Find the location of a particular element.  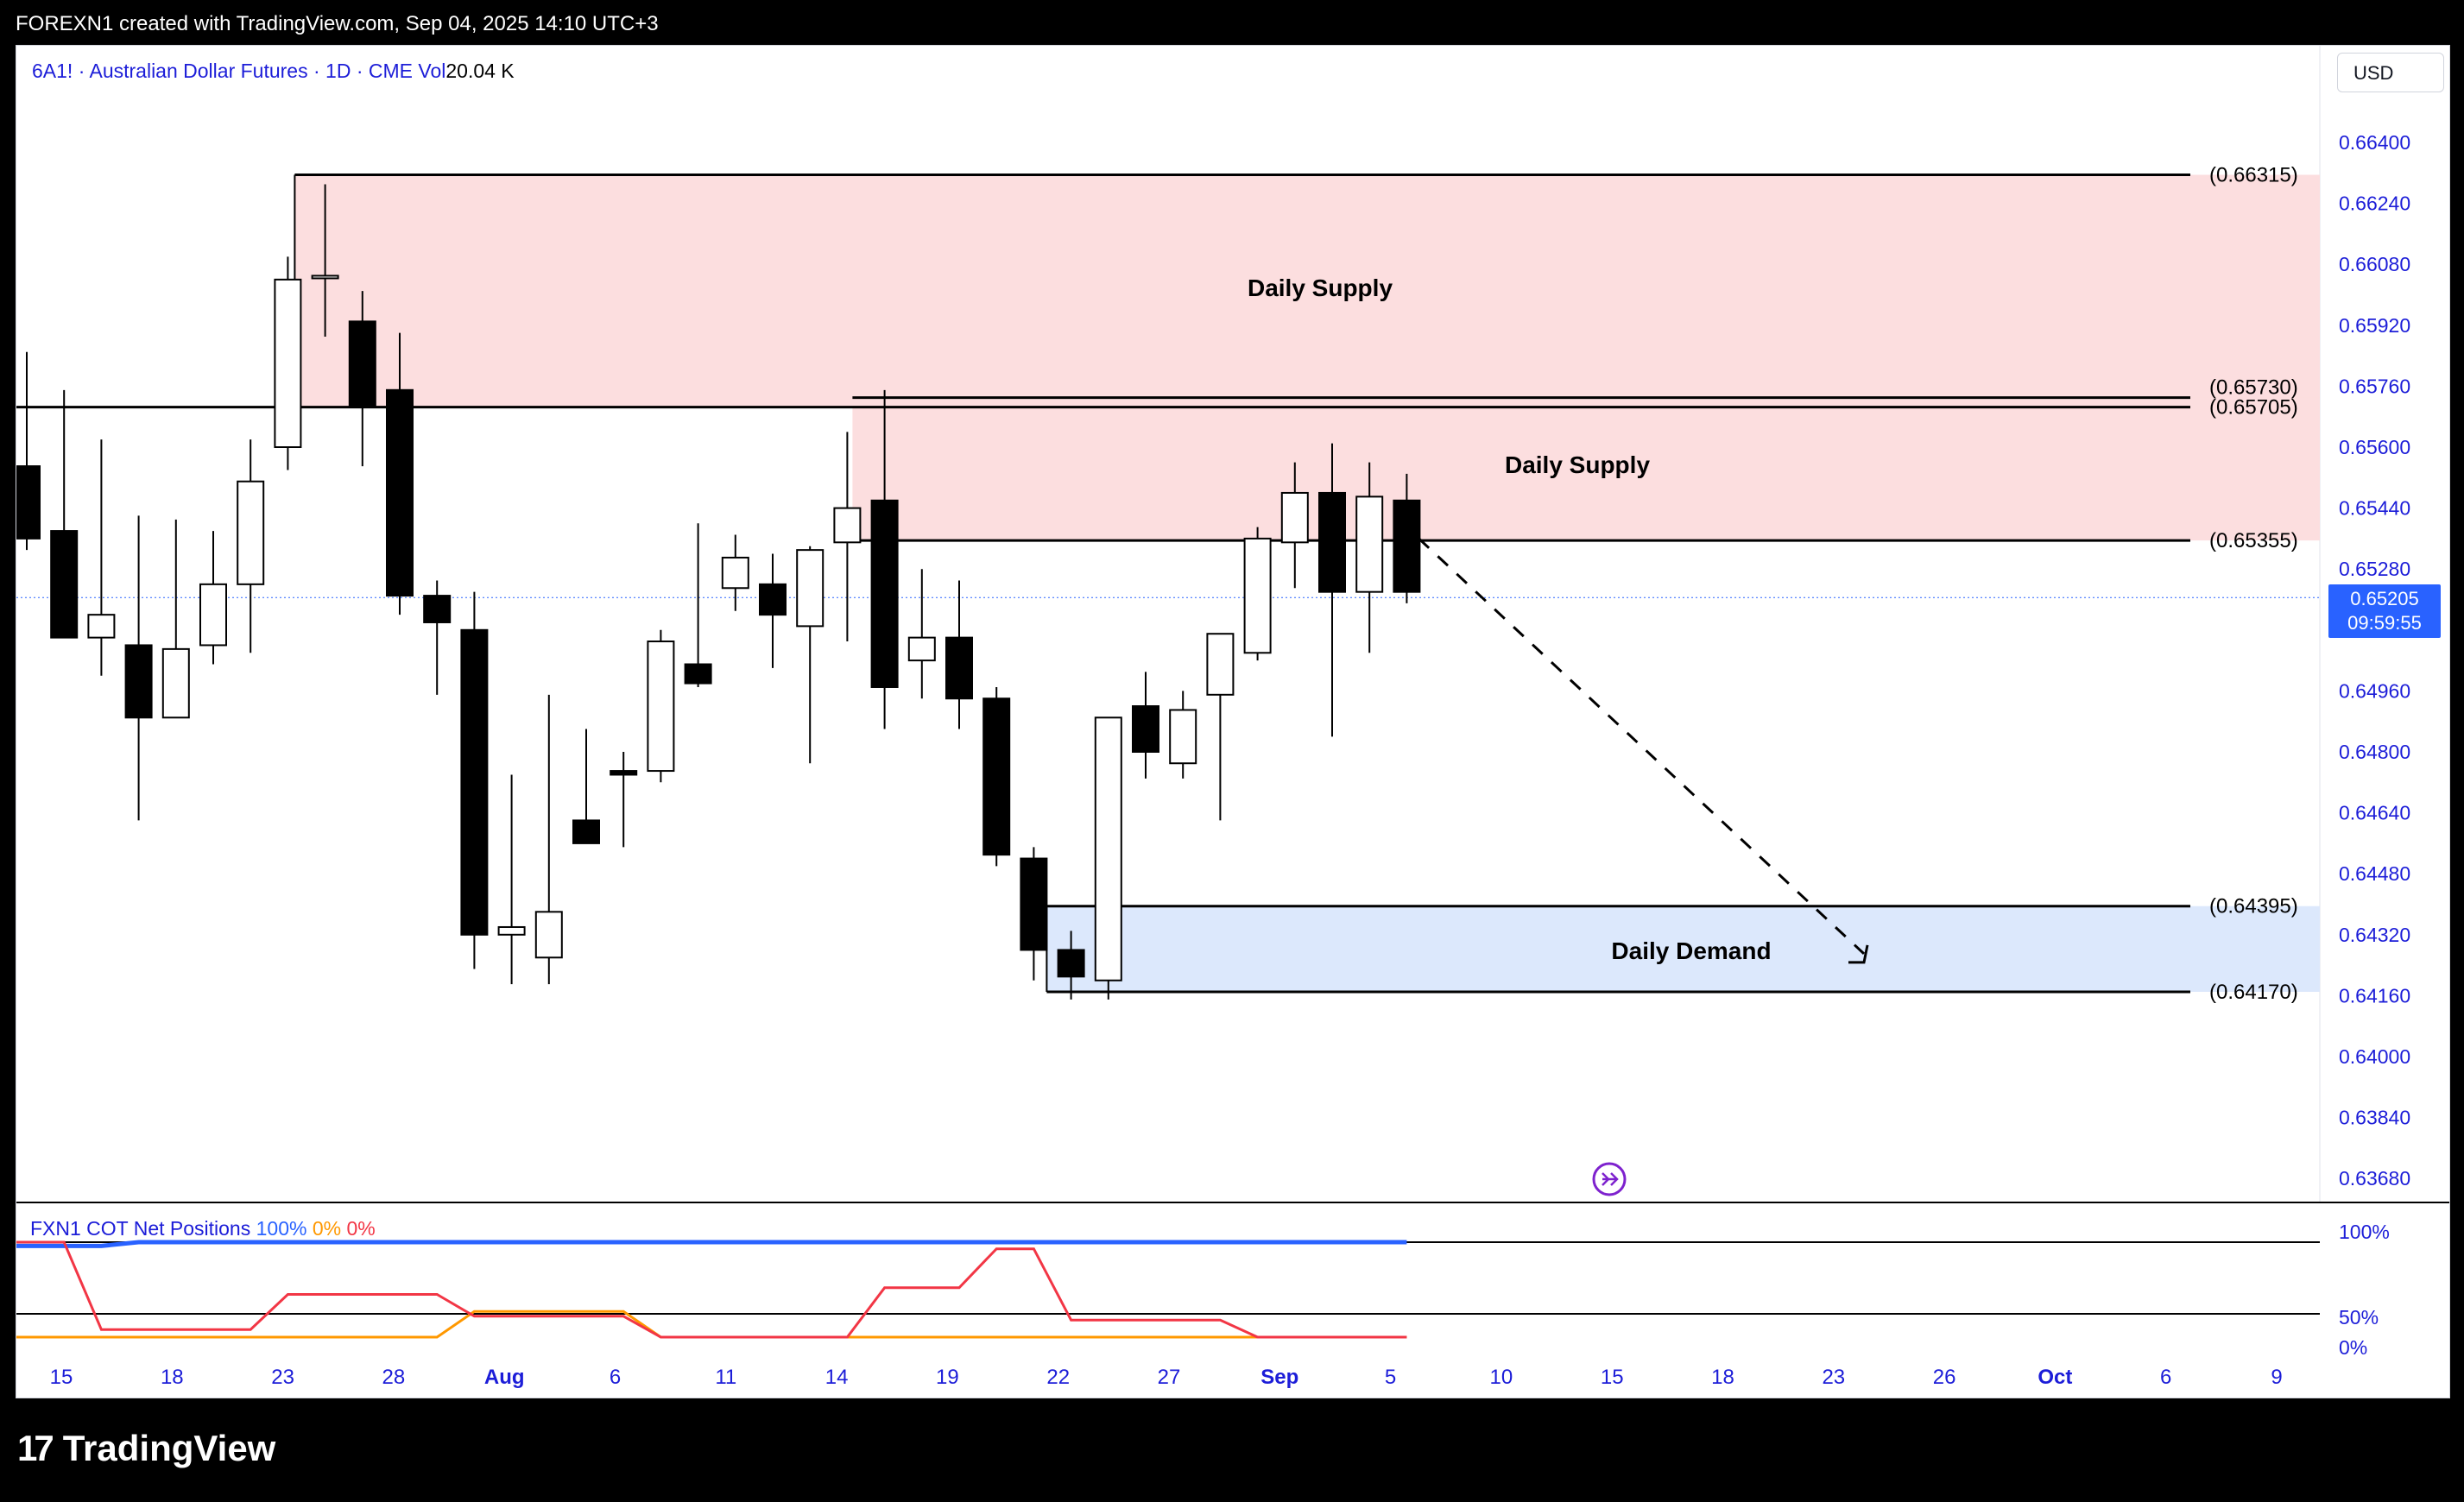

indicator-legend: FXN1 COT Net Positions 100% 0% 0% is located at coordinates (203, 1229).